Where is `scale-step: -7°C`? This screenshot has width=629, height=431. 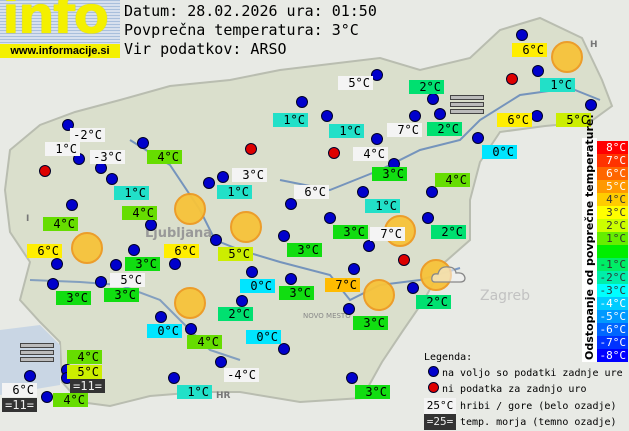 scale-step: -7°C is located at coordinates (612, 342).